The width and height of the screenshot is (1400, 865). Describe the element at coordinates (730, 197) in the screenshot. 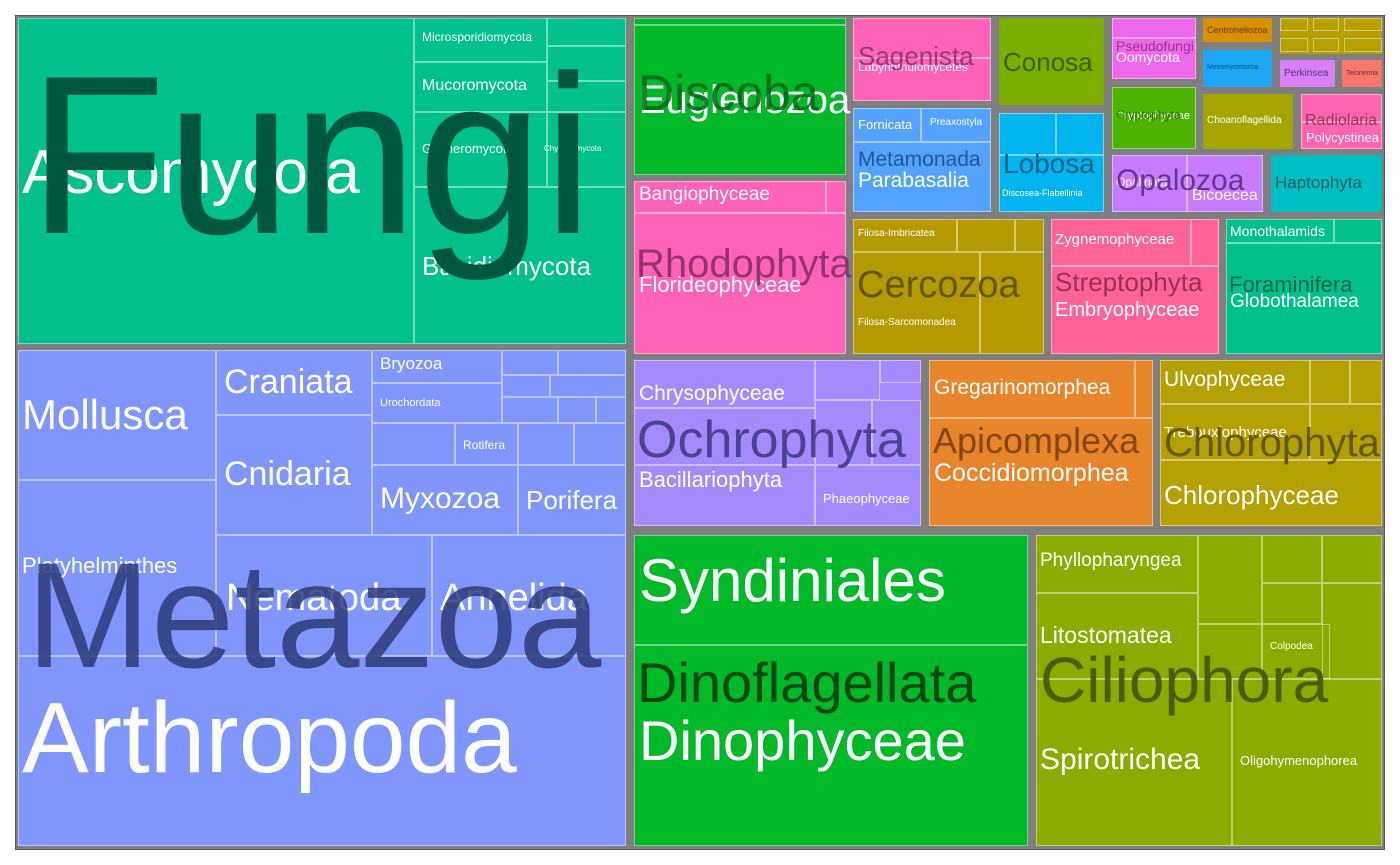

I see `cell-bangiophyceae` at that location.